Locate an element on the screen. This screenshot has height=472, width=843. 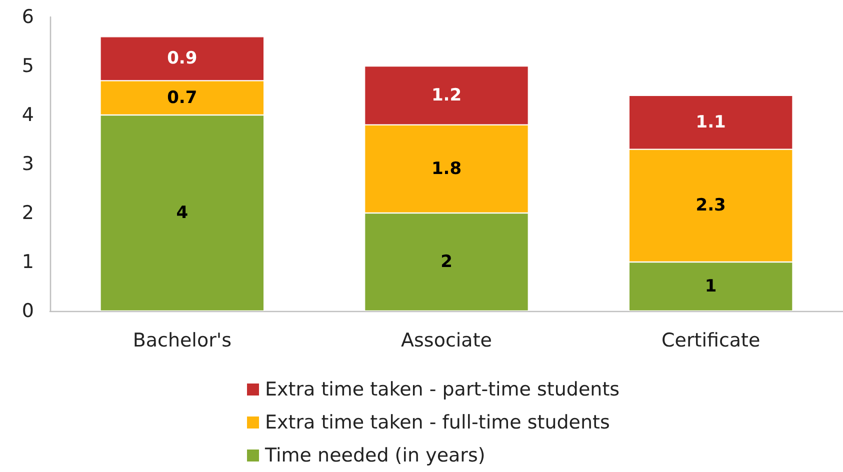
y-tick-label: 2 is located at coordinates (28, 213).